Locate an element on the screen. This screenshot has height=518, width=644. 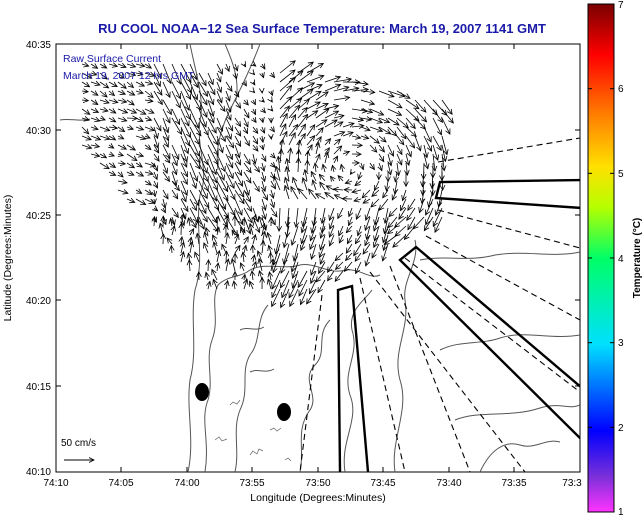
station-marker is located at coordinates (202, 392).